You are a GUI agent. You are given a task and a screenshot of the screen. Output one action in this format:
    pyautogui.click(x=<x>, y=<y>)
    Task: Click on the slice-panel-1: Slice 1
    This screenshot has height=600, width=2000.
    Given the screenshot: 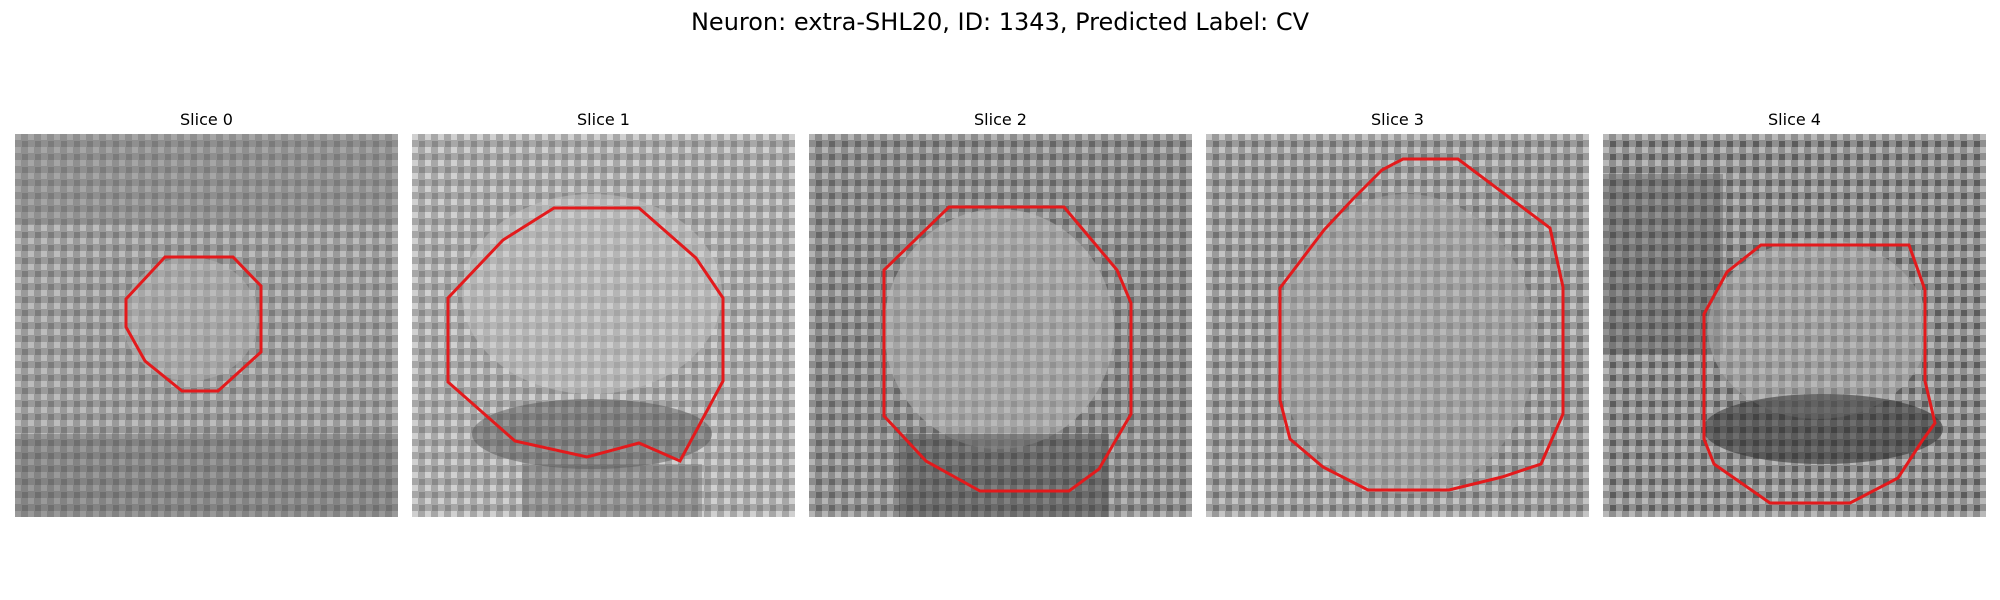 What is the action you would take?
    pyautogui.click(x=603, y=312)
    